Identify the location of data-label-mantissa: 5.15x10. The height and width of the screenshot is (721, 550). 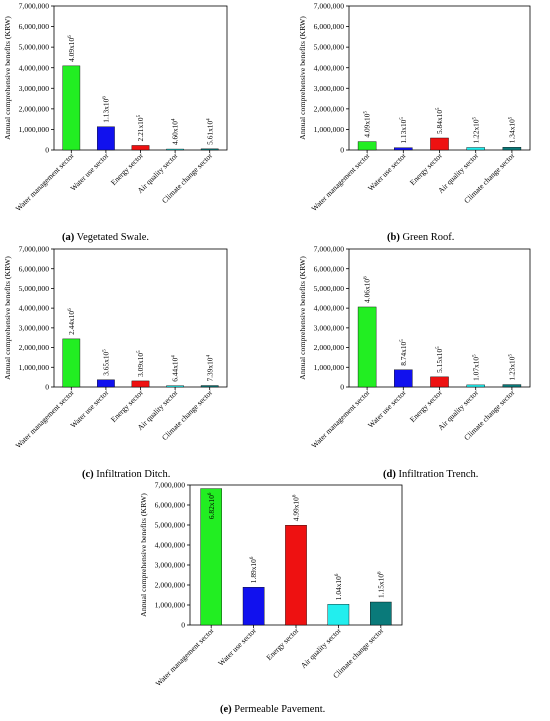
(439, 361).